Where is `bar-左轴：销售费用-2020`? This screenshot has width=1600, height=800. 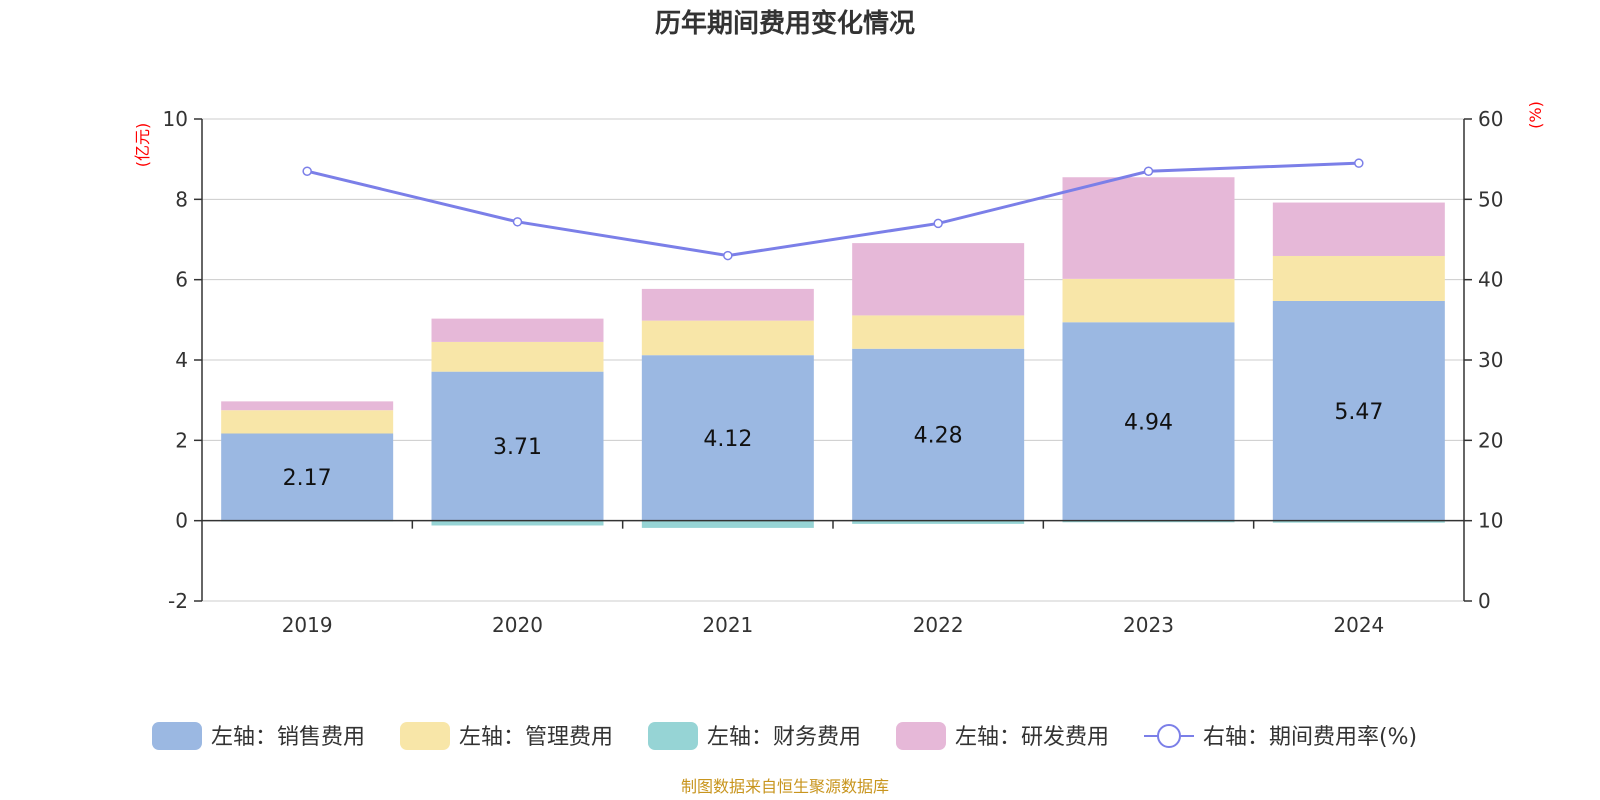
bar-左轴：销售费用-2020 is located at coordinates (517, 446).